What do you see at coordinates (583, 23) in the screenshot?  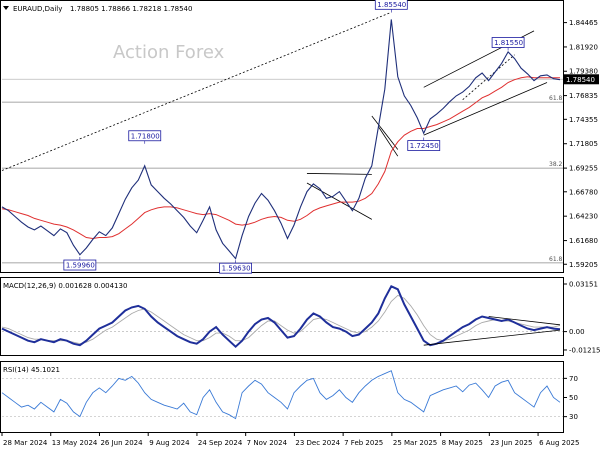 I see `price-tick-label: 1.84465` at bounding box center [583, 23].